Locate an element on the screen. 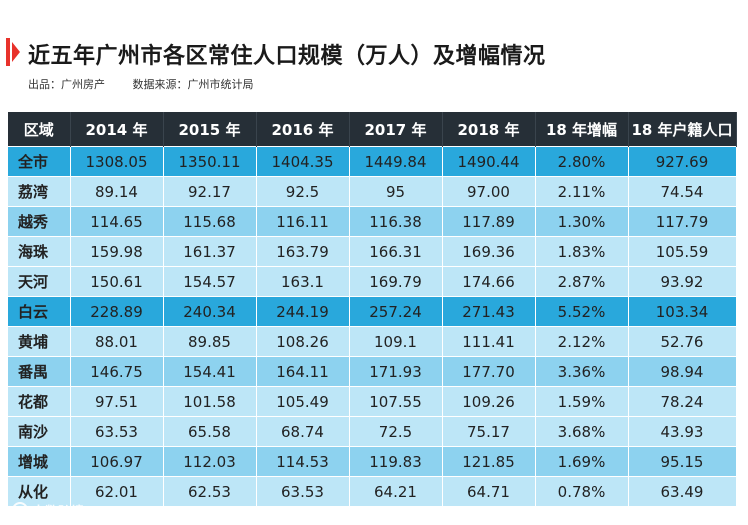  value-cell: 119.83 is located at coordinates (396, 461).